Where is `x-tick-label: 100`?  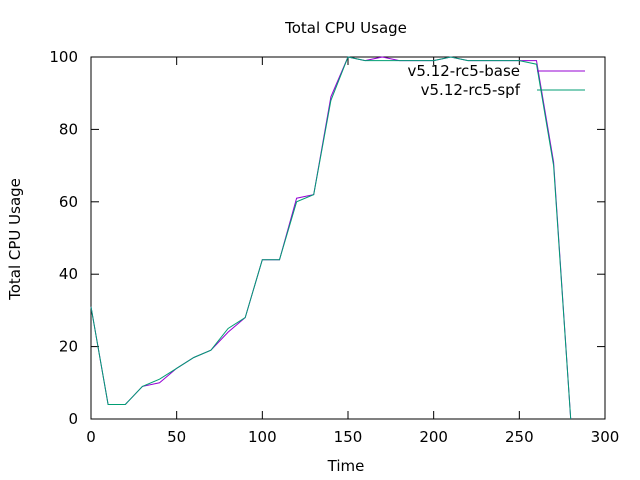
x-tick-label: 100 is located at coordinates (262, 437).